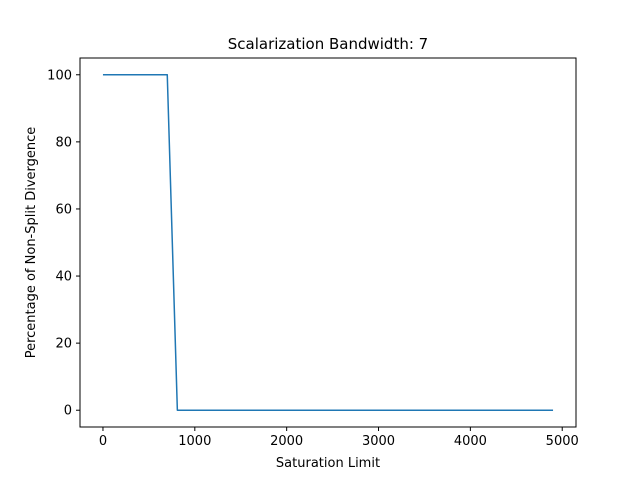  What do you see at coordinates (63, 243) in the screenshot?
I see `y-axis: 0 20 40 60 80 100` at bounding box center [63, 243].